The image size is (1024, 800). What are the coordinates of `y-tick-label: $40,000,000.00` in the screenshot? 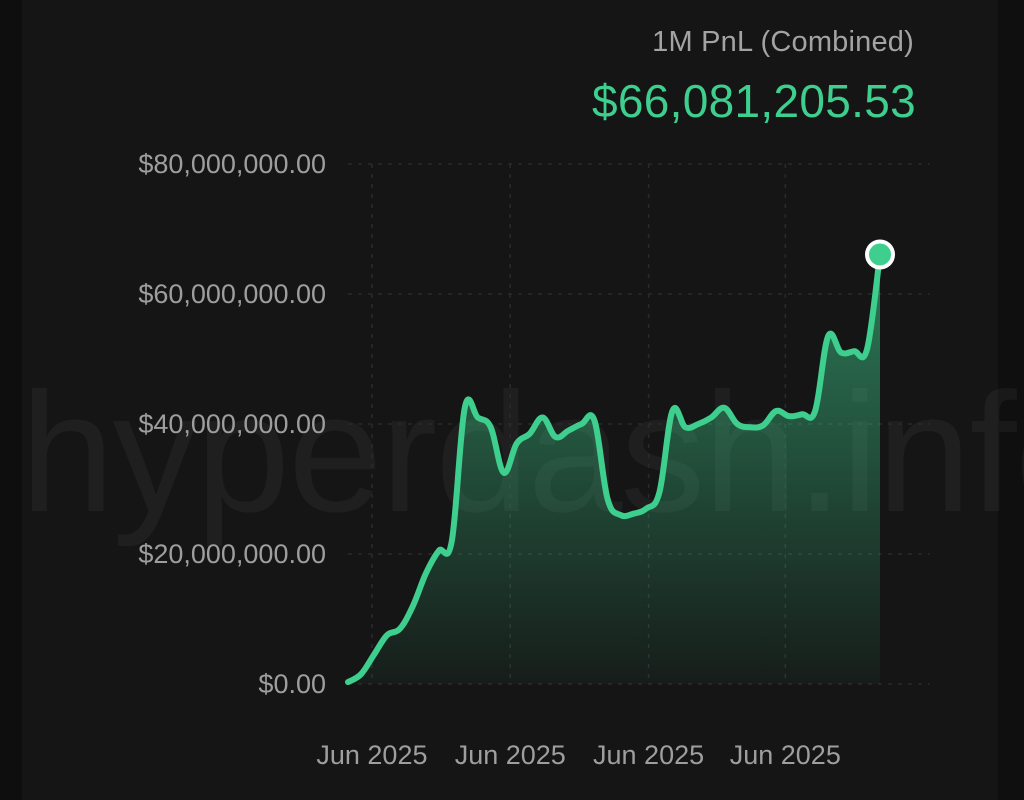 It's located at (232, 424).